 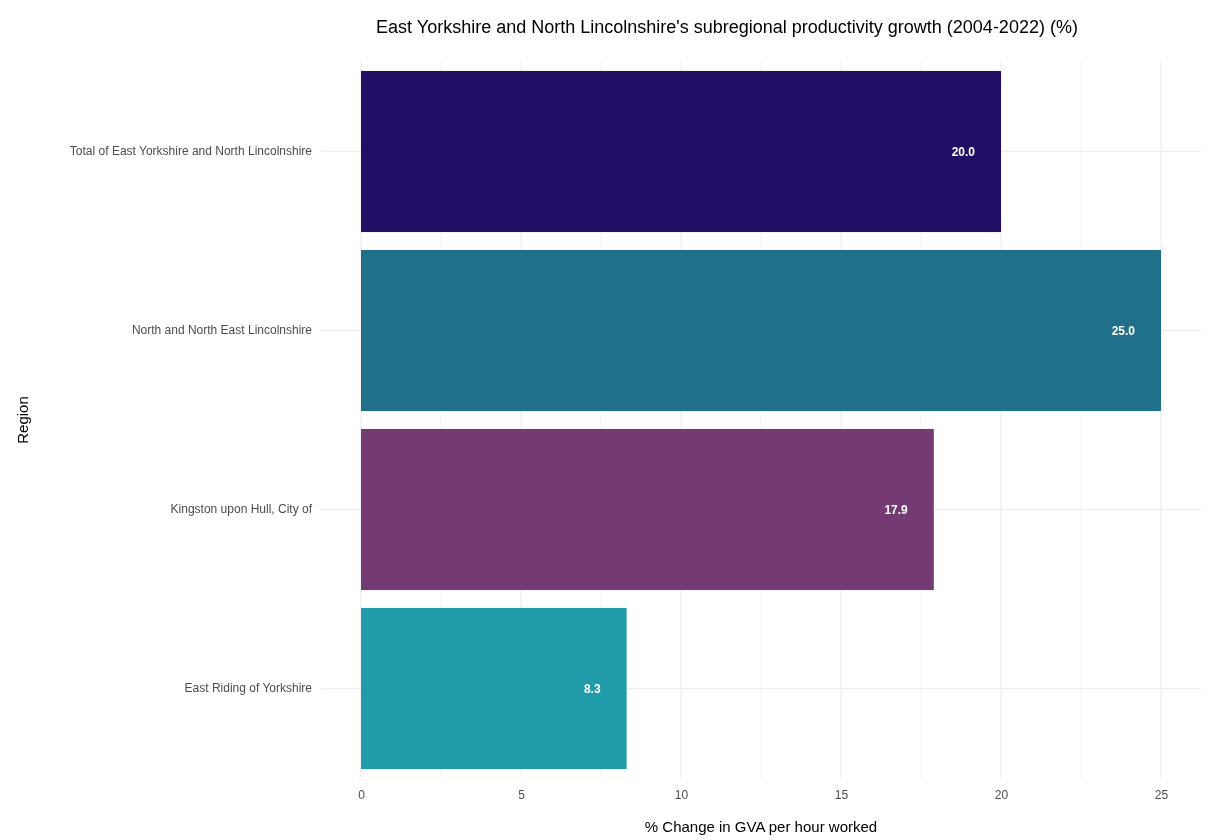 What do you see at coordinates (761, 826) in the screenshot?
I see `x-axis-title: % Change in GVA per hour worked` at bounding box center [761, 826].